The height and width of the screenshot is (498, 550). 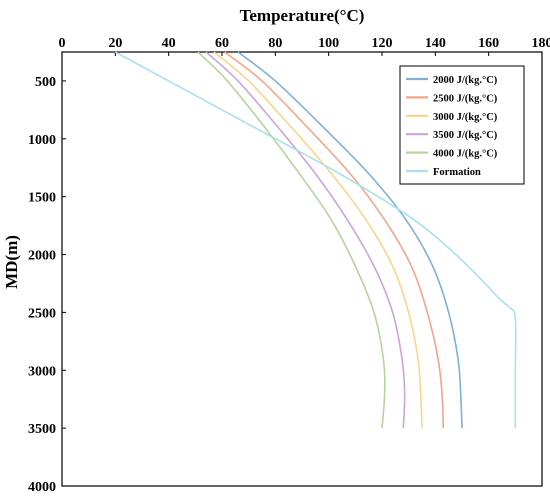 What do you see at coordinates (435, 43) in the screenshot?
I see `x-tick-label: 140` at bounding box center [435, 43].